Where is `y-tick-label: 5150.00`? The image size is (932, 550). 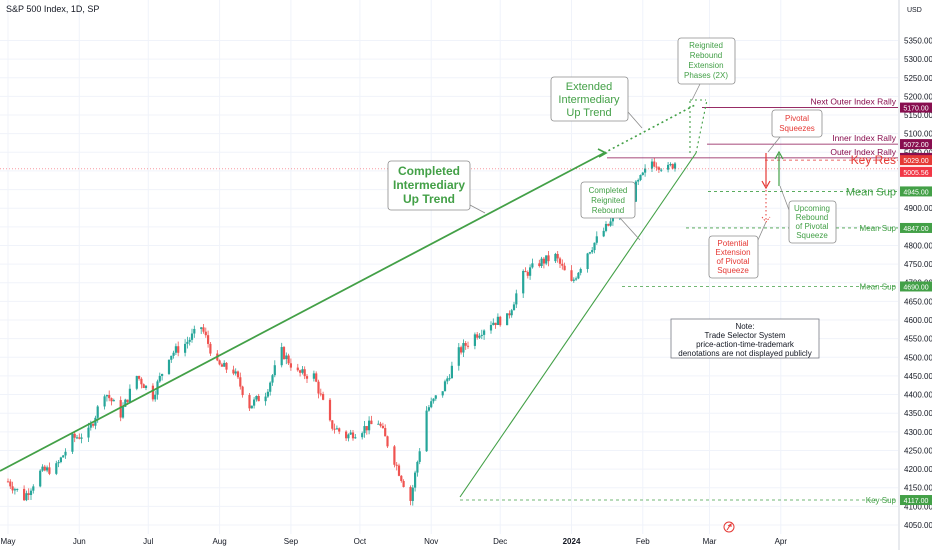 y-tick-label: 5150.00 is located at coordinates (918, 115).